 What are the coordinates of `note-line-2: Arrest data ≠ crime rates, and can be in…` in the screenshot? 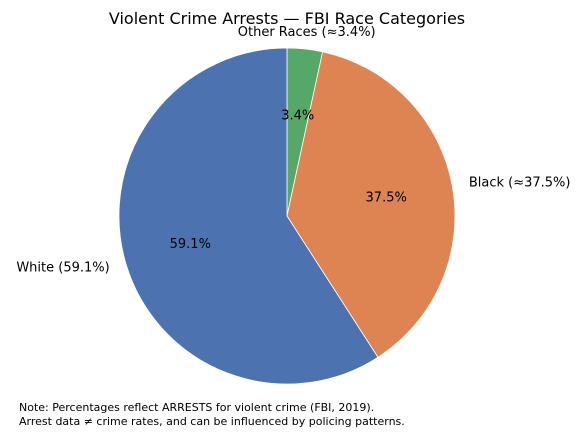 It's located at (212, 421).